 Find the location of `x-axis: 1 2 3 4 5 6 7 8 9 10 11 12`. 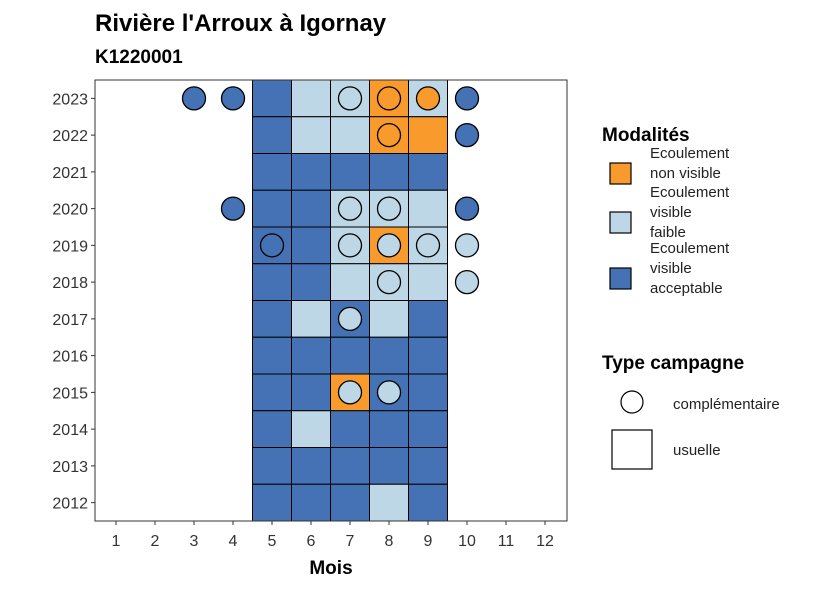

x-axis: 1 2 3 4 5 6 7 8 9 10 11 12 is located at coordinates (333, 535).